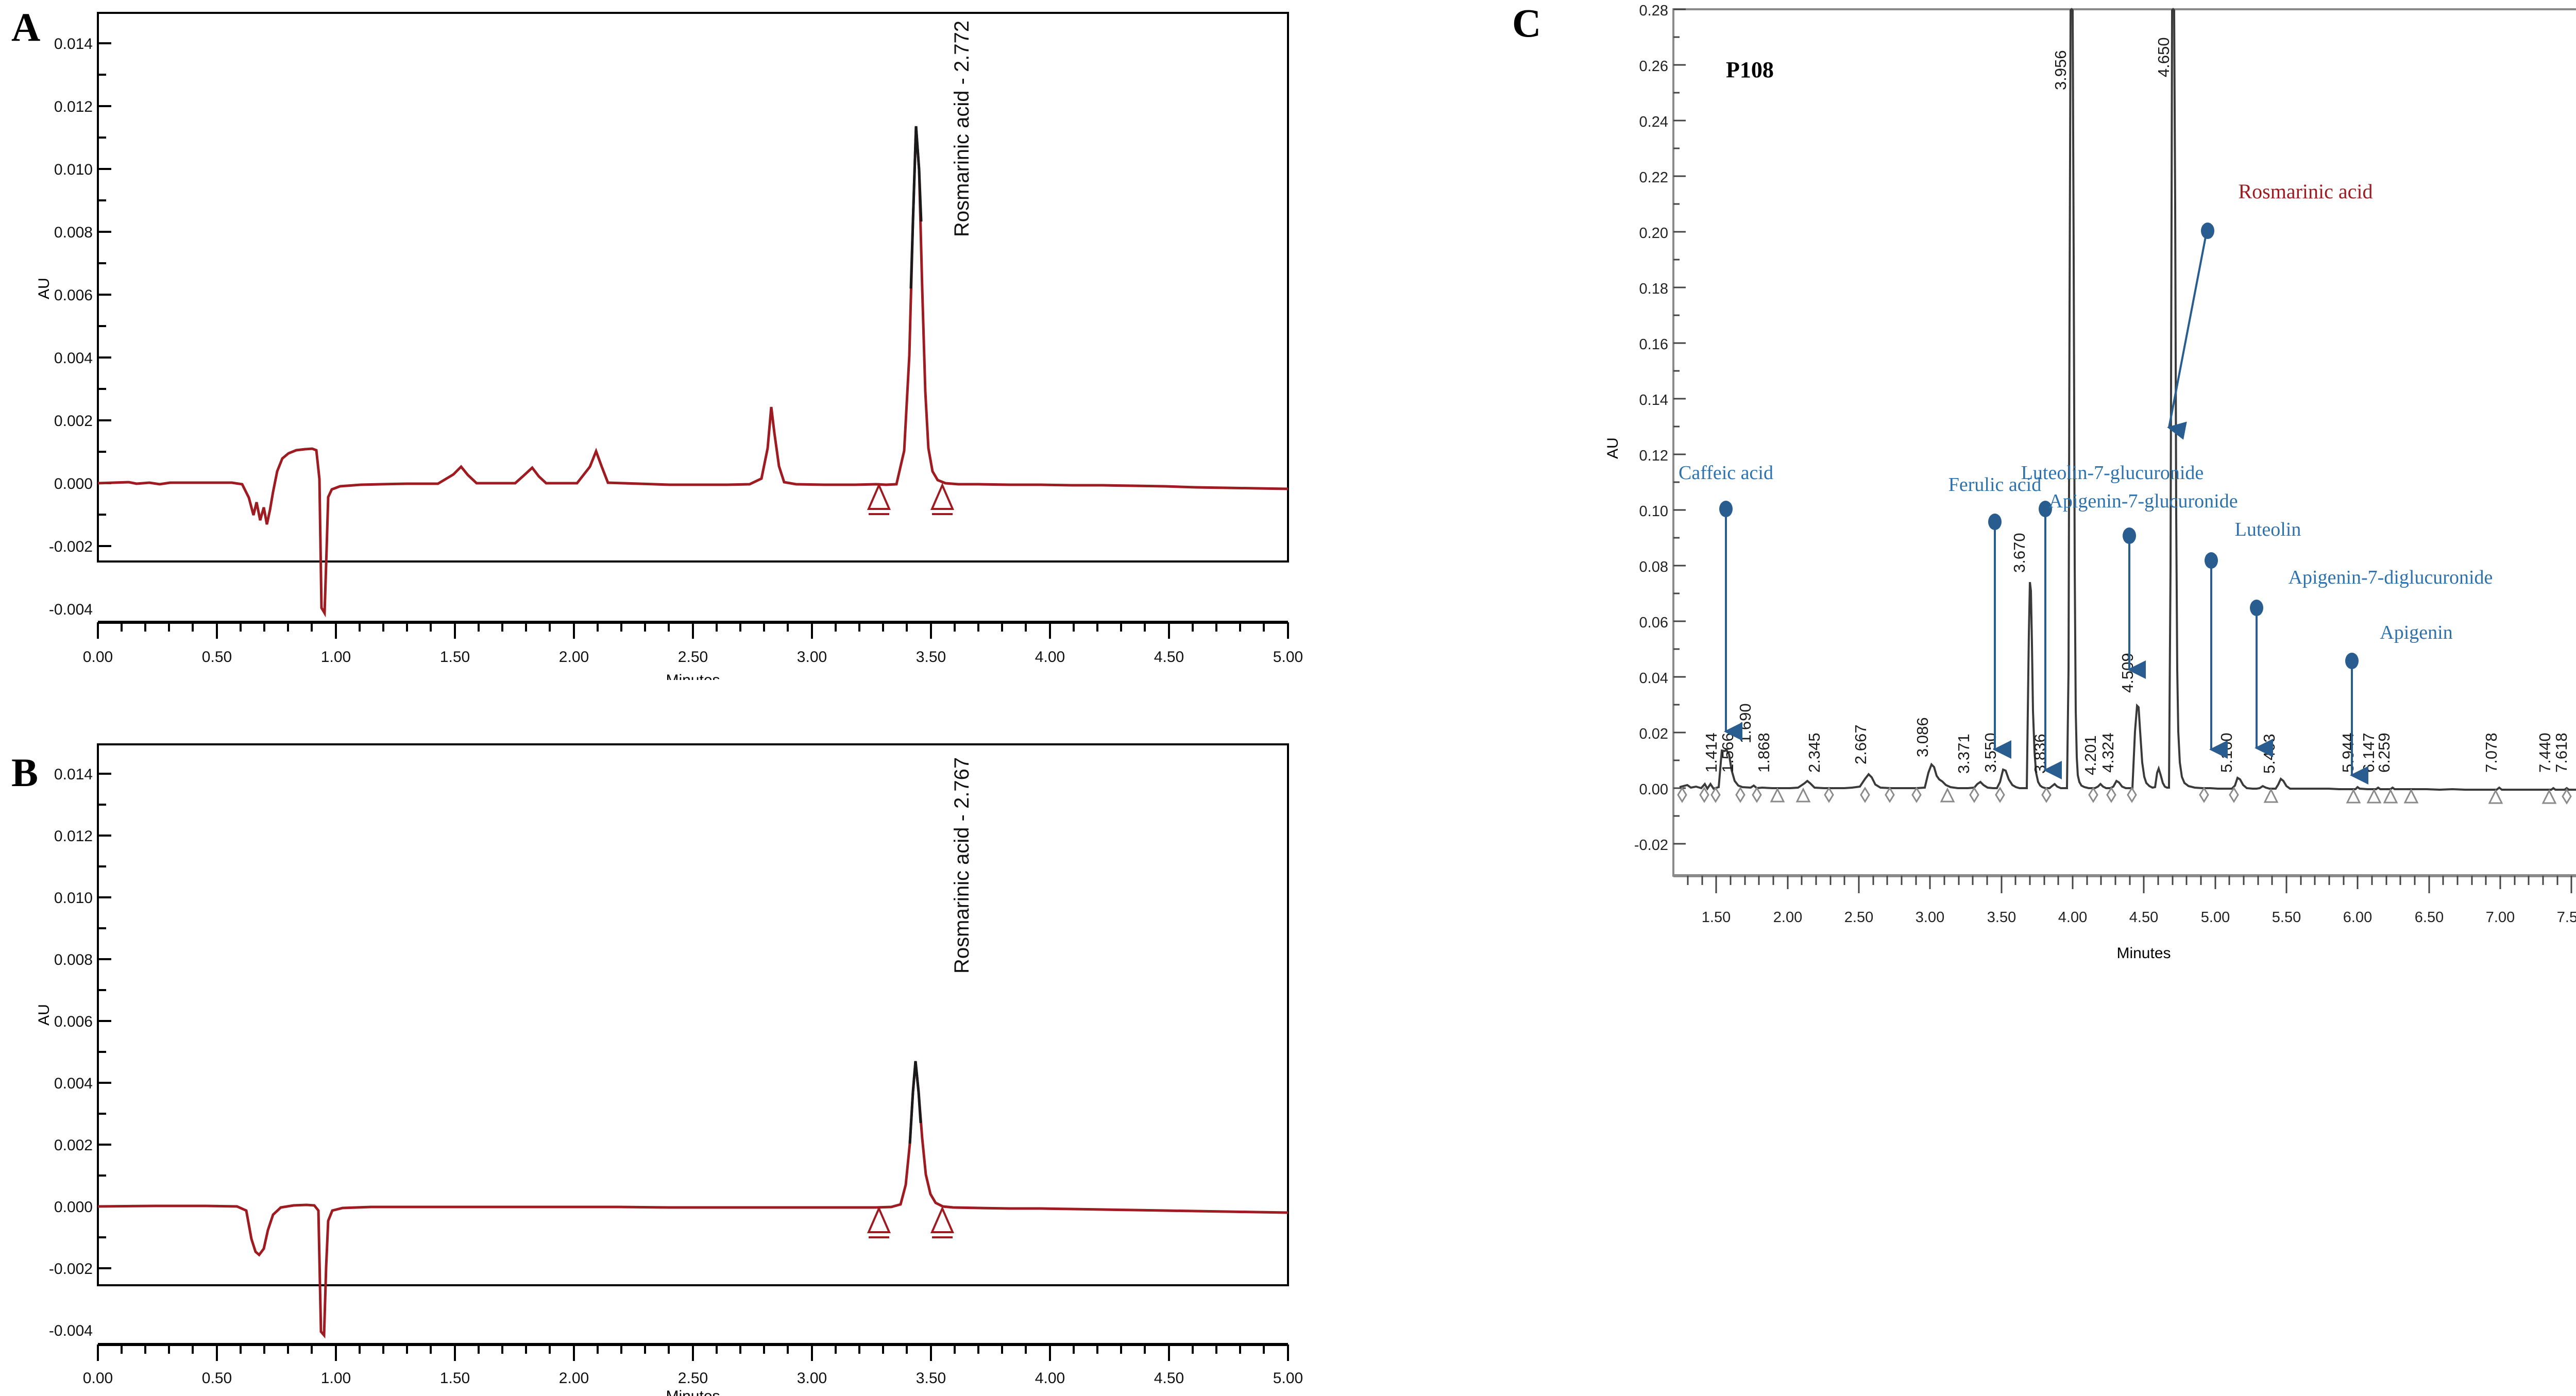 The width and height of the screenshot is (2576, 1396). What do you see at coordinates (1728, 753) in the screenshot?
I see `svg-text: 1.566` at bounding box center [1728, 753].